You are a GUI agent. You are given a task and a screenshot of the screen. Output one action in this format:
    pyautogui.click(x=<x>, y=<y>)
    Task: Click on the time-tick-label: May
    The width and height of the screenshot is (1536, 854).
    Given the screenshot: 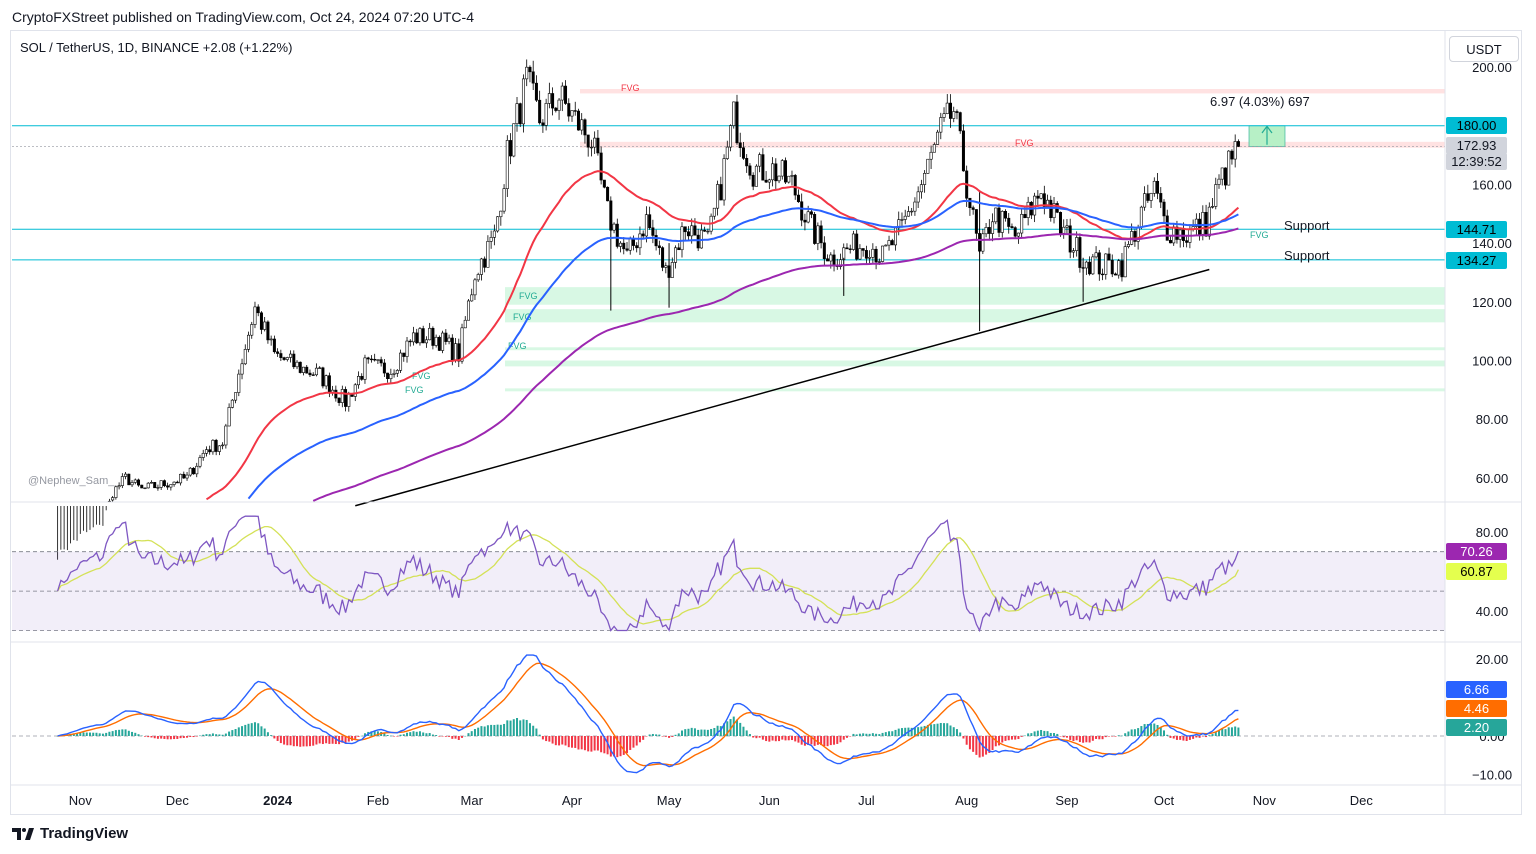 What is the action you would take?
    pyautogui.click(x=669, y=800)
    